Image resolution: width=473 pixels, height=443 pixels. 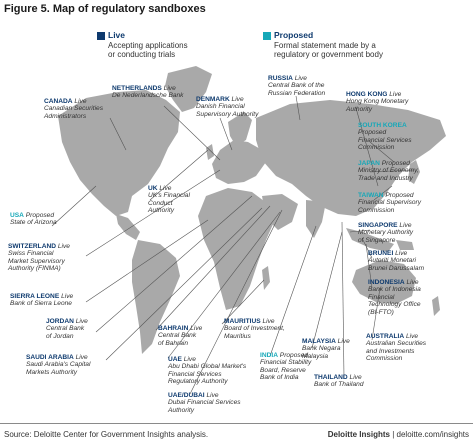 What do you see at coordinates (33, 219) in the screenshot?
I see `label-usa: USA Proposed State of Arizona` at bounding box center [33, 219].